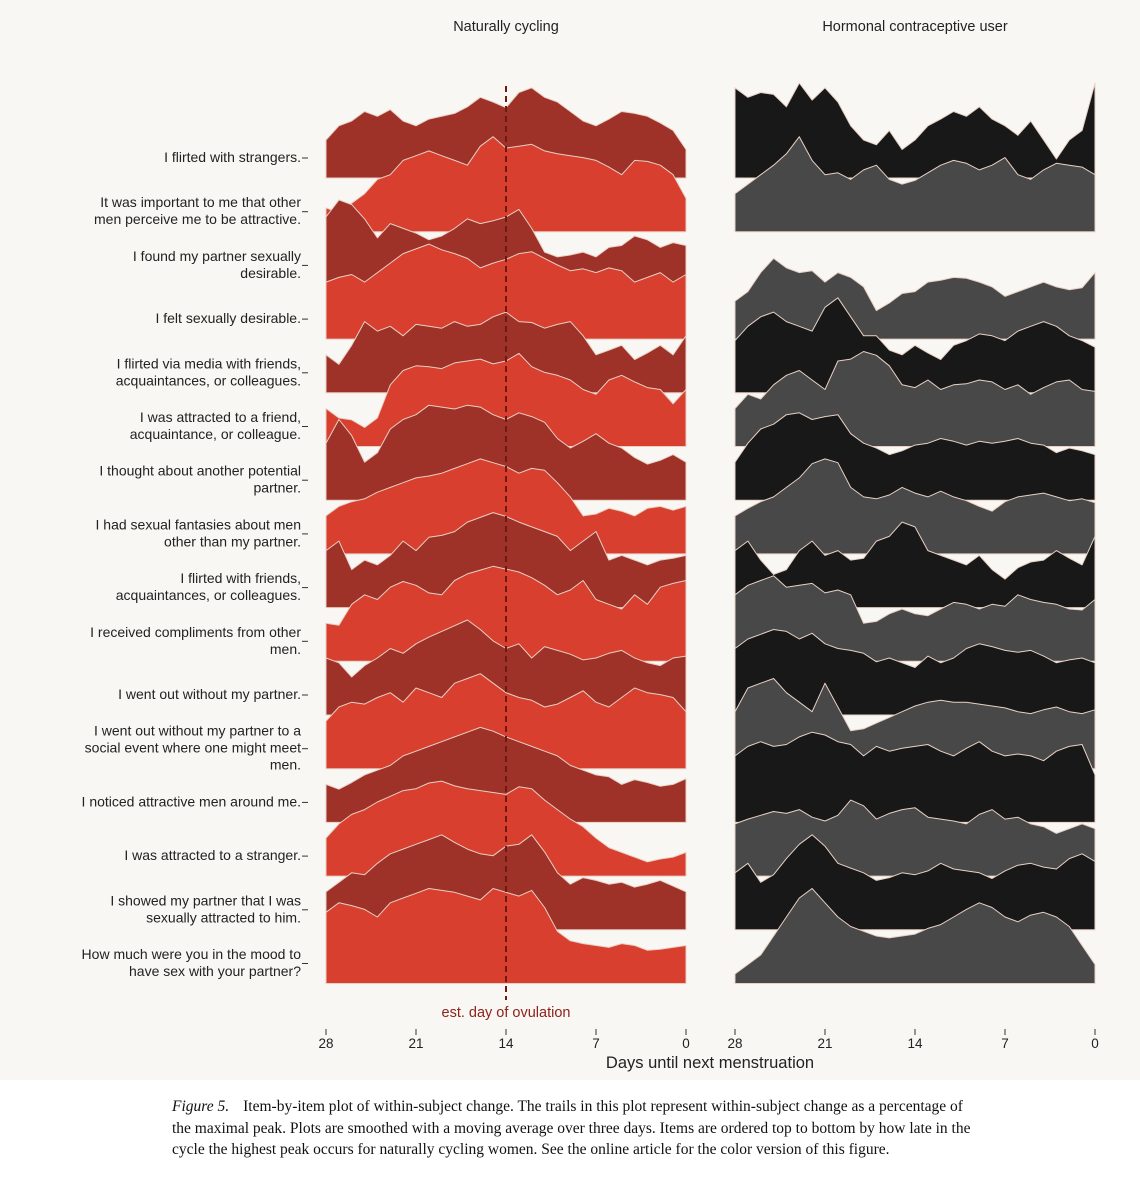 The image size is (1140, 1200). Describe the element at coordinates (228, 318) in the screenshot. I see `item-label-4: I felt sexually desirable.` at that location.